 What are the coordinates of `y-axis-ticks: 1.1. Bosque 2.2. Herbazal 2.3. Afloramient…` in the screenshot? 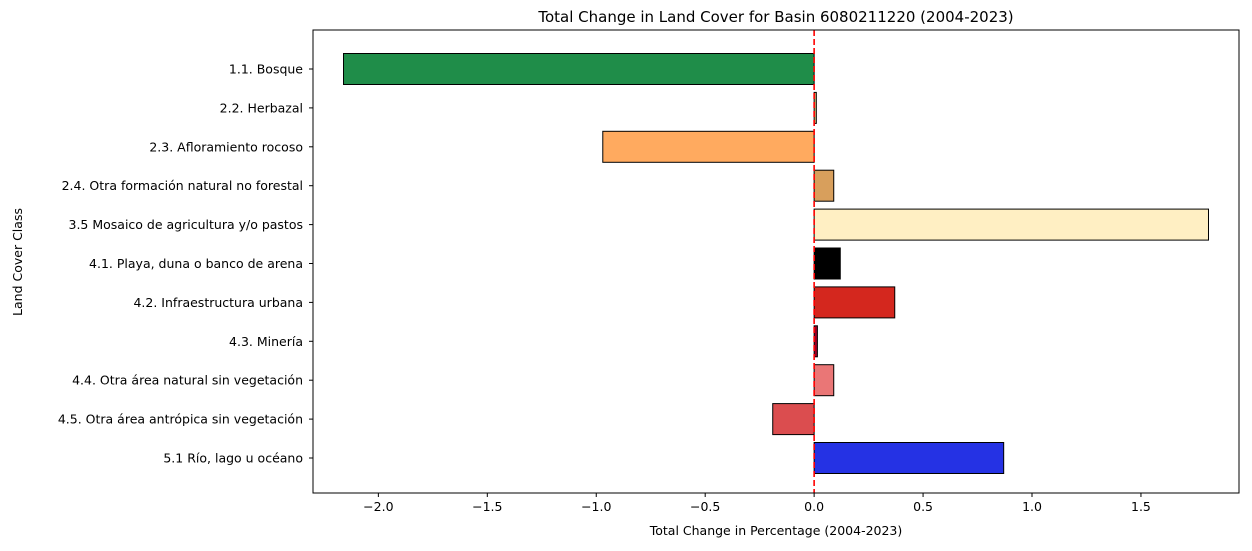 It's located at (185, 264).